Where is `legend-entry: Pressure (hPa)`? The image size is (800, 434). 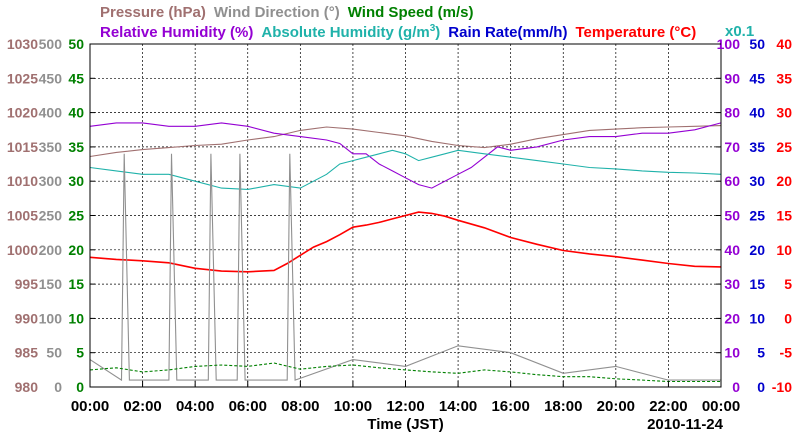 legend-entry: Pressure (hPa) is located at coordinates (153, 12).